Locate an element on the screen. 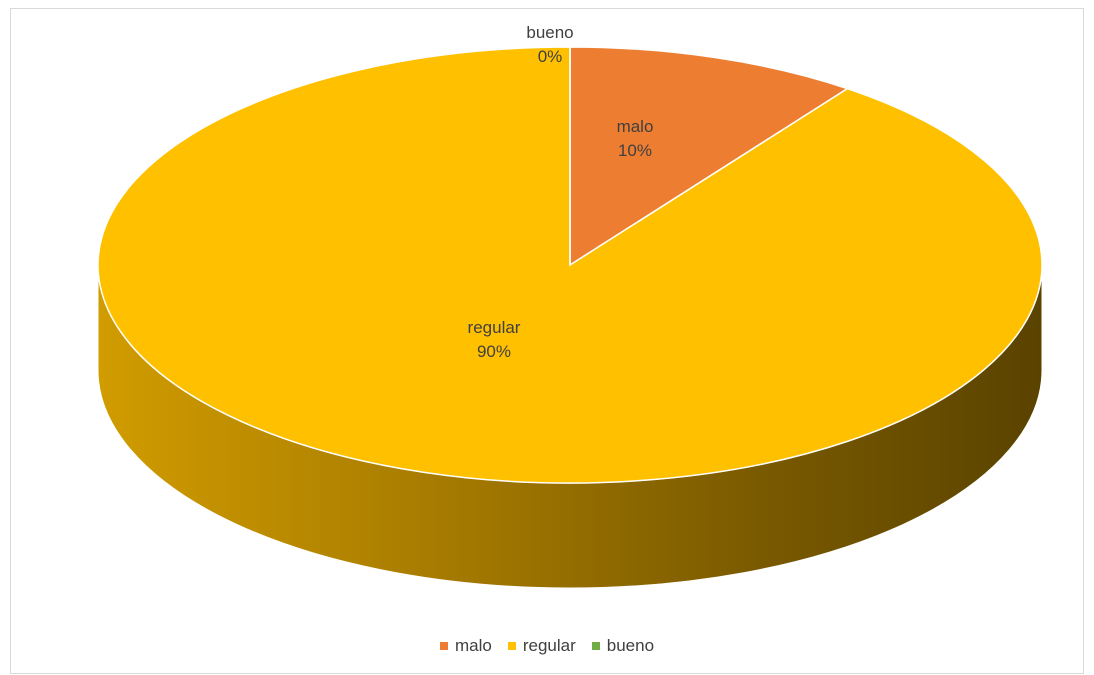 The image size is (1094, 675). legend-swatch-bueno is located at coordinates (595, 646).